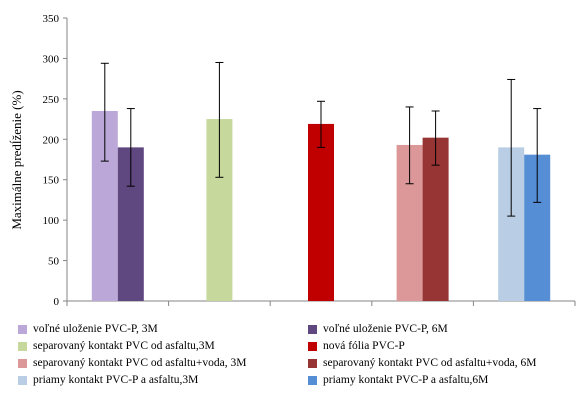 This screenshot has width=585, height=415. I want to click on legend-label: nová fólia PVC-P, so click(364, 346).